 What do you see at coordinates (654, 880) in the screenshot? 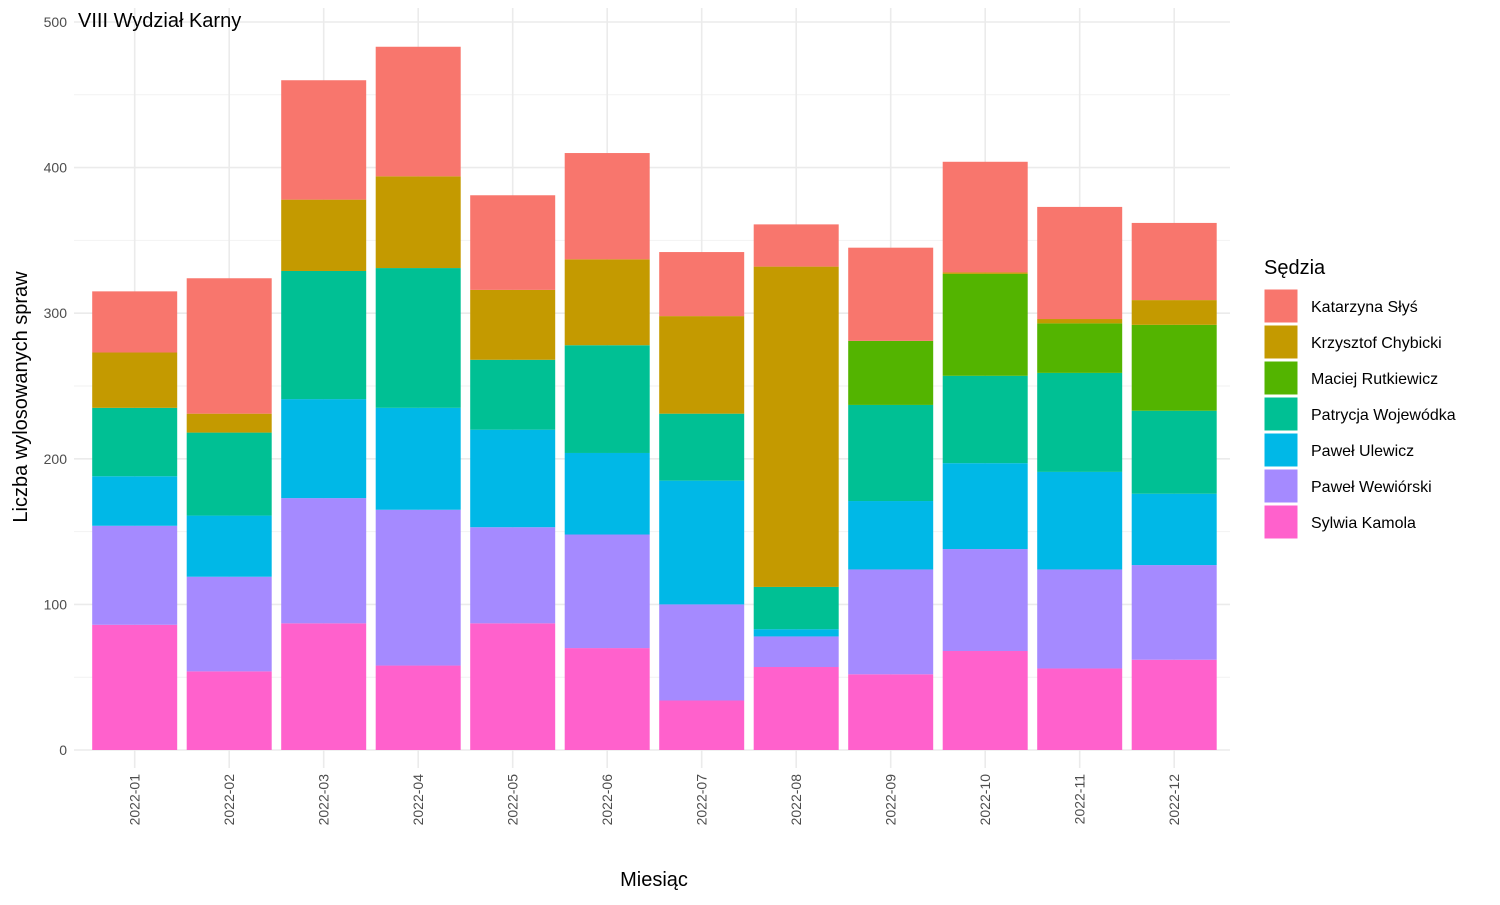
I see `x-axis-title: Miesiąc` at bounding box center [654, 880].